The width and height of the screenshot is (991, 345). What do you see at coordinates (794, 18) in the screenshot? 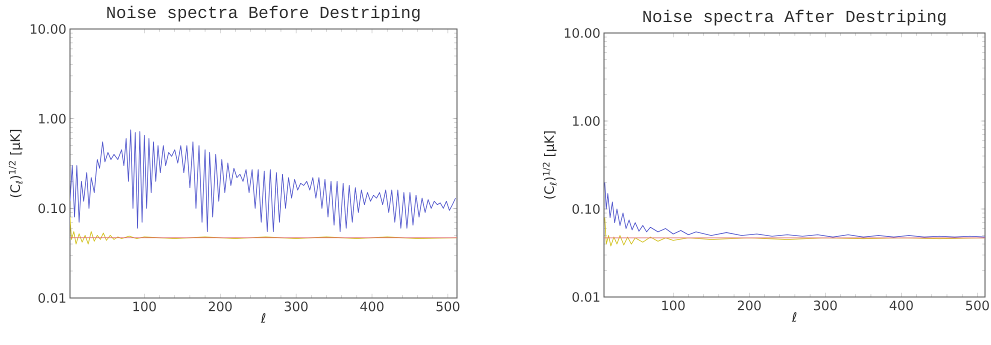
I see `chart-title: Noise spectra After Destriping` at bounding box center [794, 18].